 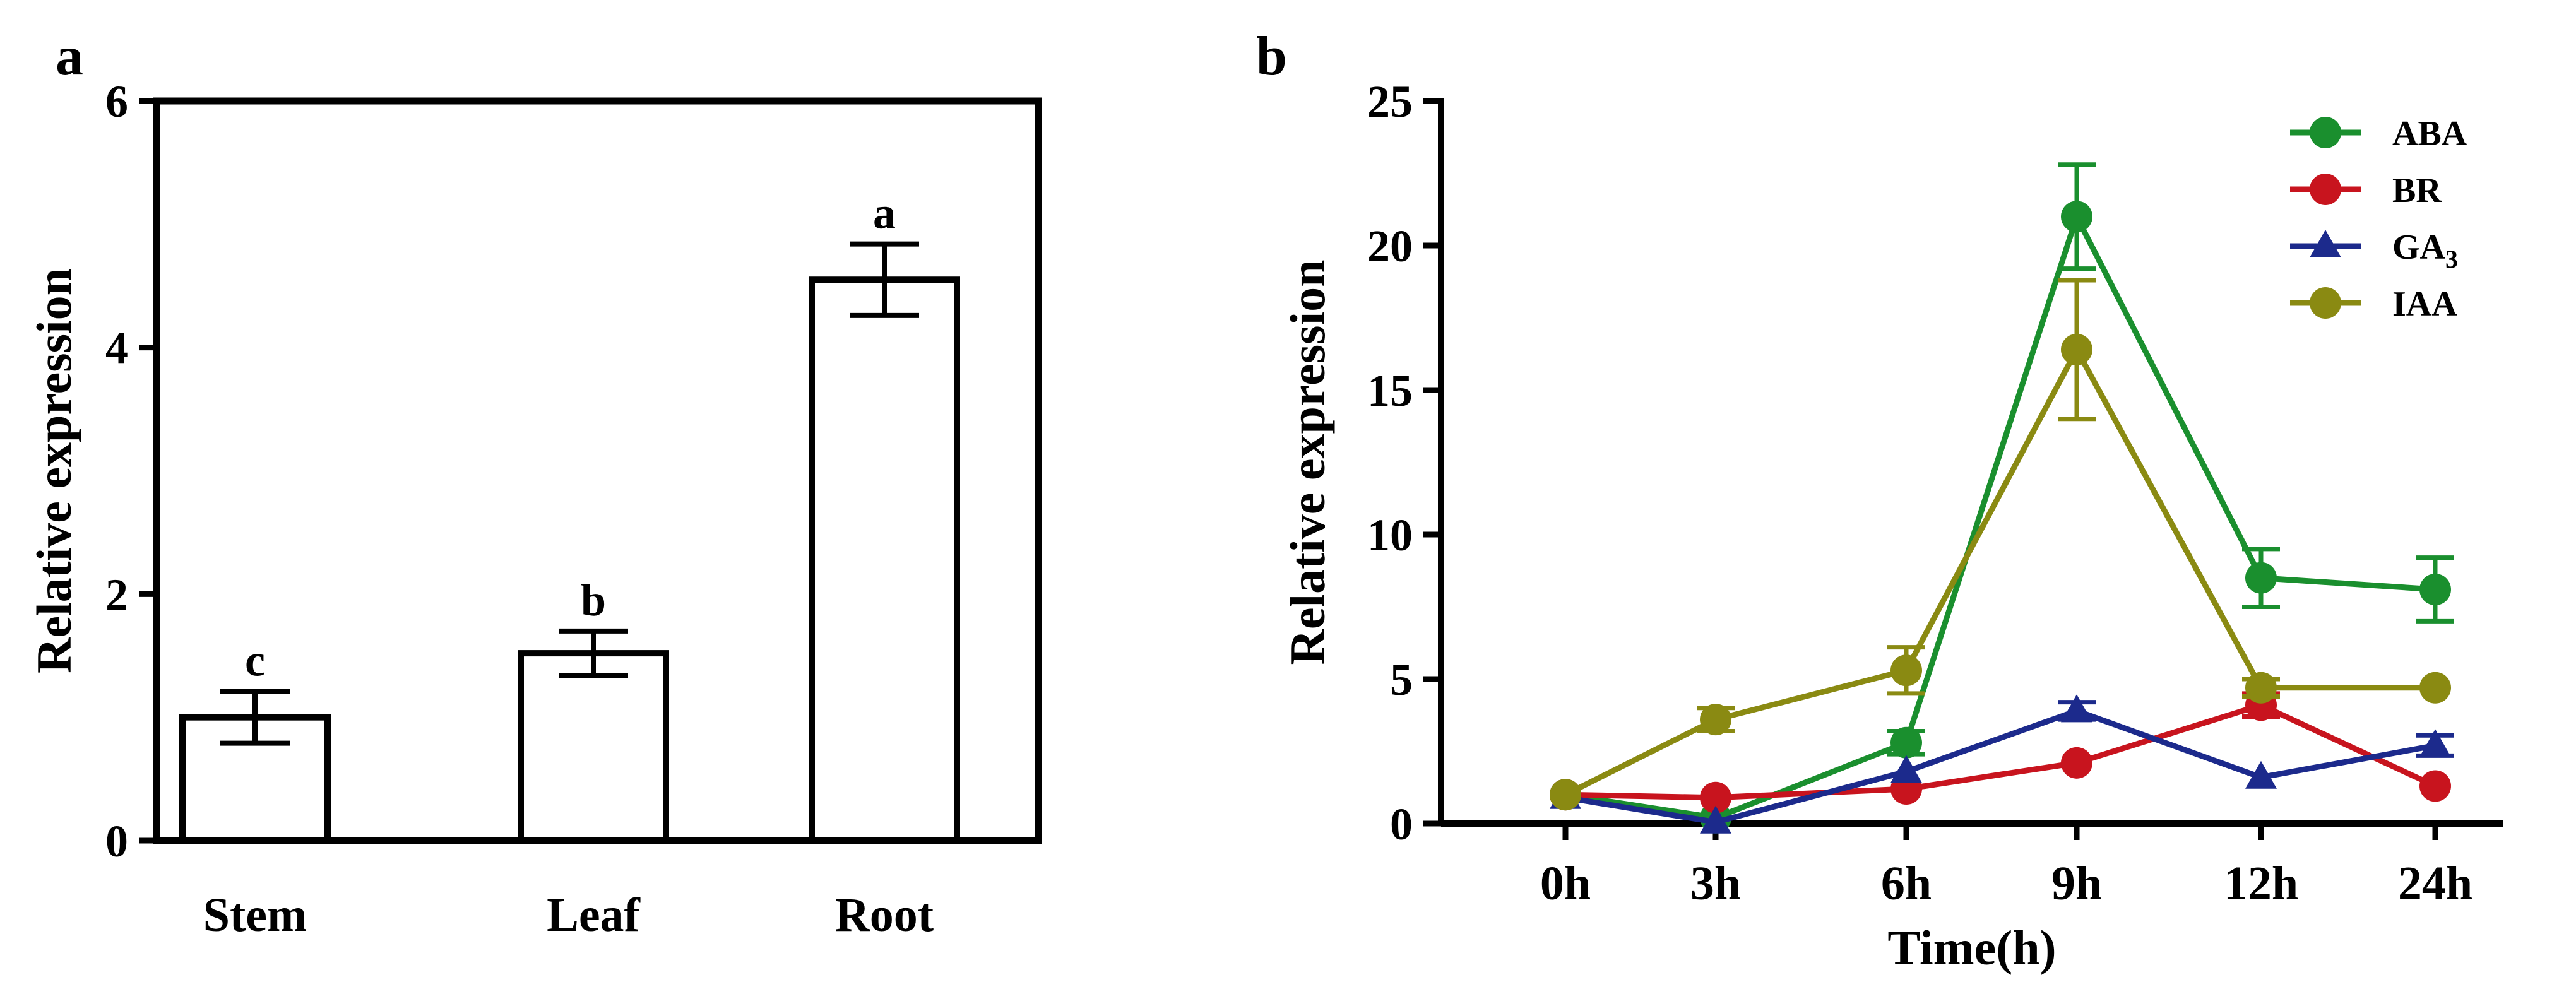 What do you see at coordinates (1906, 883) in the screenshot?
I see `x-tick-label: 6h` at bounding box center [1906, 883].